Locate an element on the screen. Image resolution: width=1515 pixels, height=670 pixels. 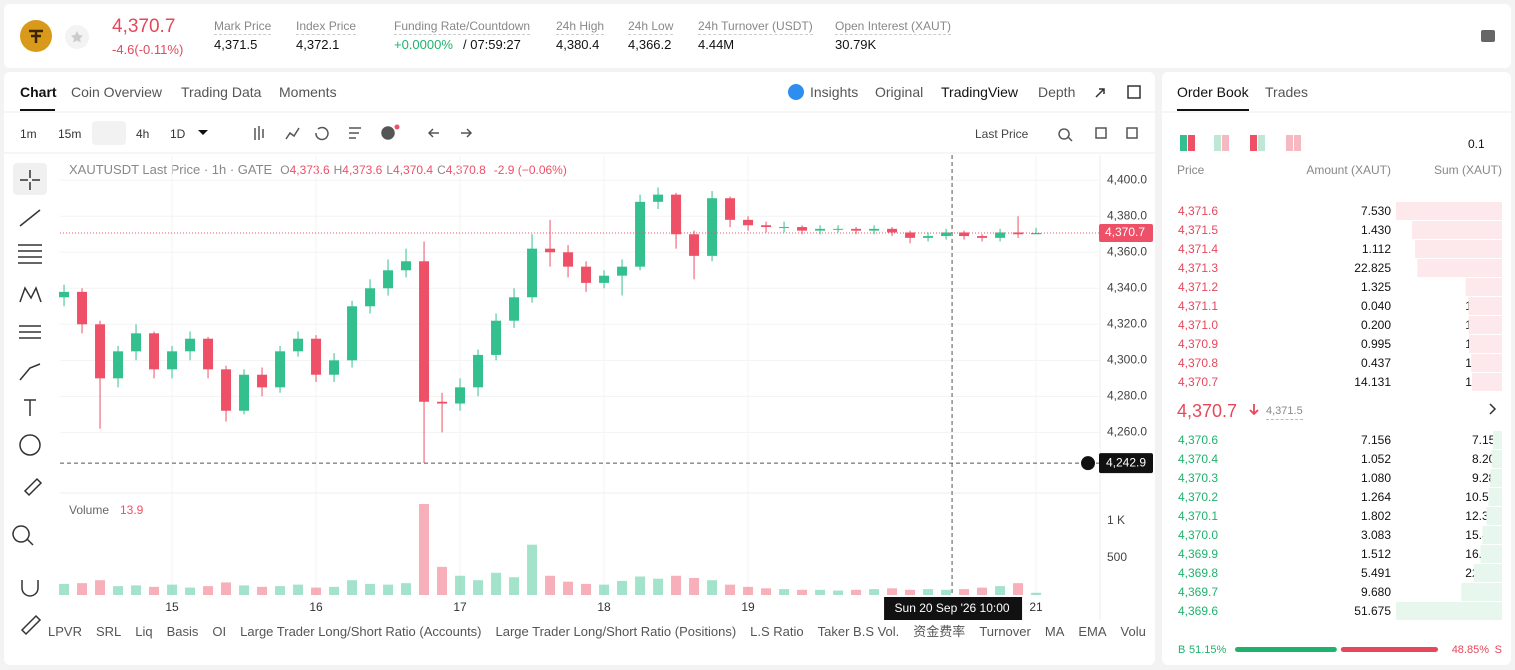
dropdown-arrow is located at coordinates (203, 132).